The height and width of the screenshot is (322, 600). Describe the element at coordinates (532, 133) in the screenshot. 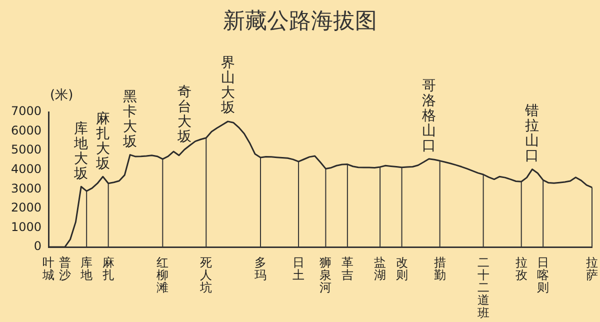

I see `data-label: 错拉山口` at that location.